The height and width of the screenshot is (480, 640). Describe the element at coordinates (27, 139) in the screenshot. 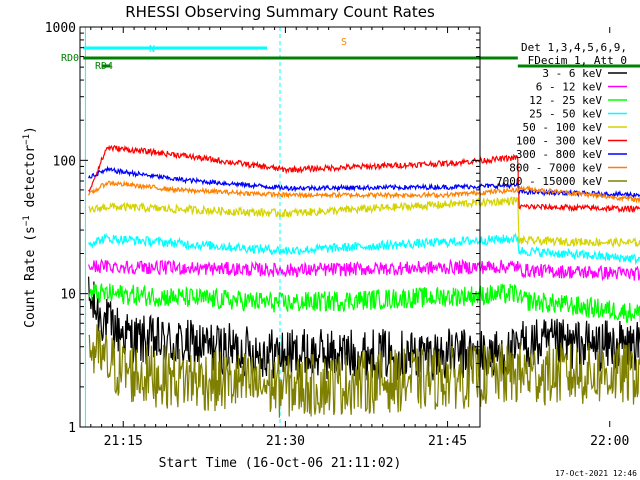

I see `y-axis-label-sup2: −1` at that location.